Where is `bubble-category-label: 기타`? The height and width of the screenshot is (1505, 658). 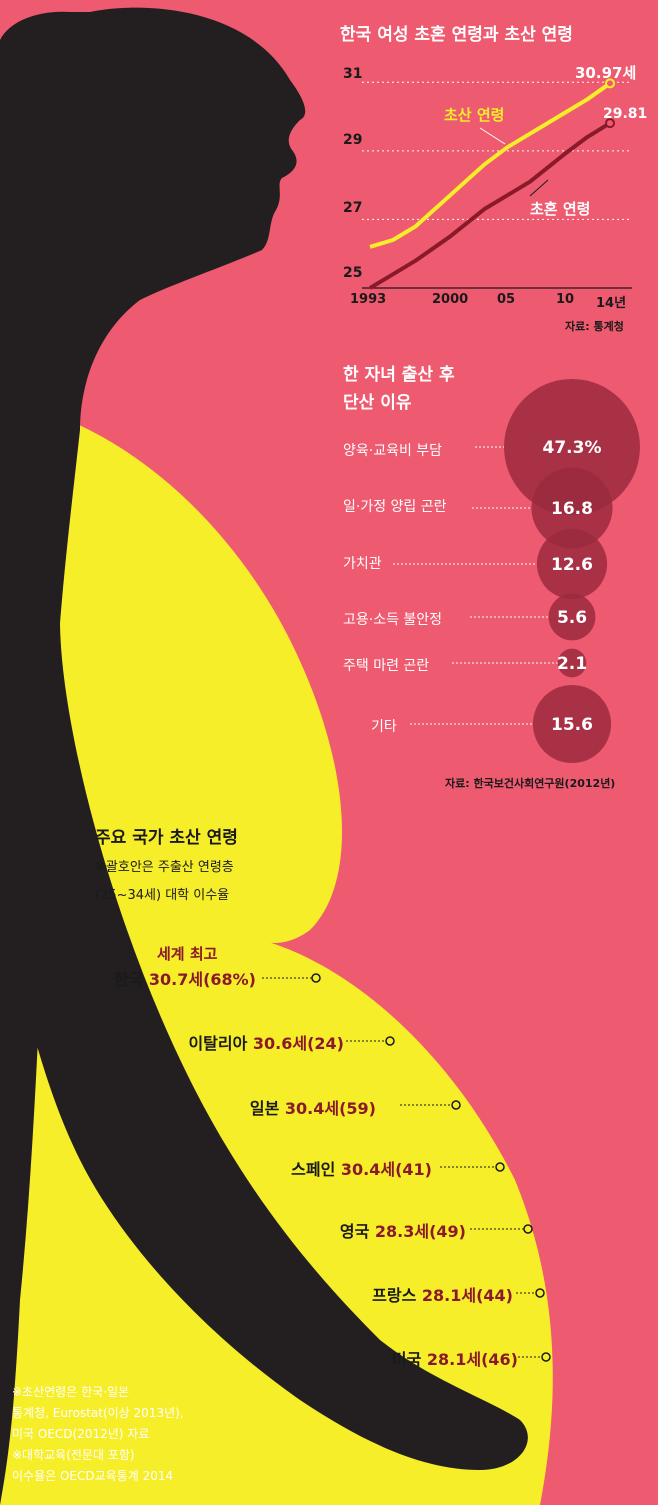 bubble-category-label: 기타 is located at coordinates (384, 727).